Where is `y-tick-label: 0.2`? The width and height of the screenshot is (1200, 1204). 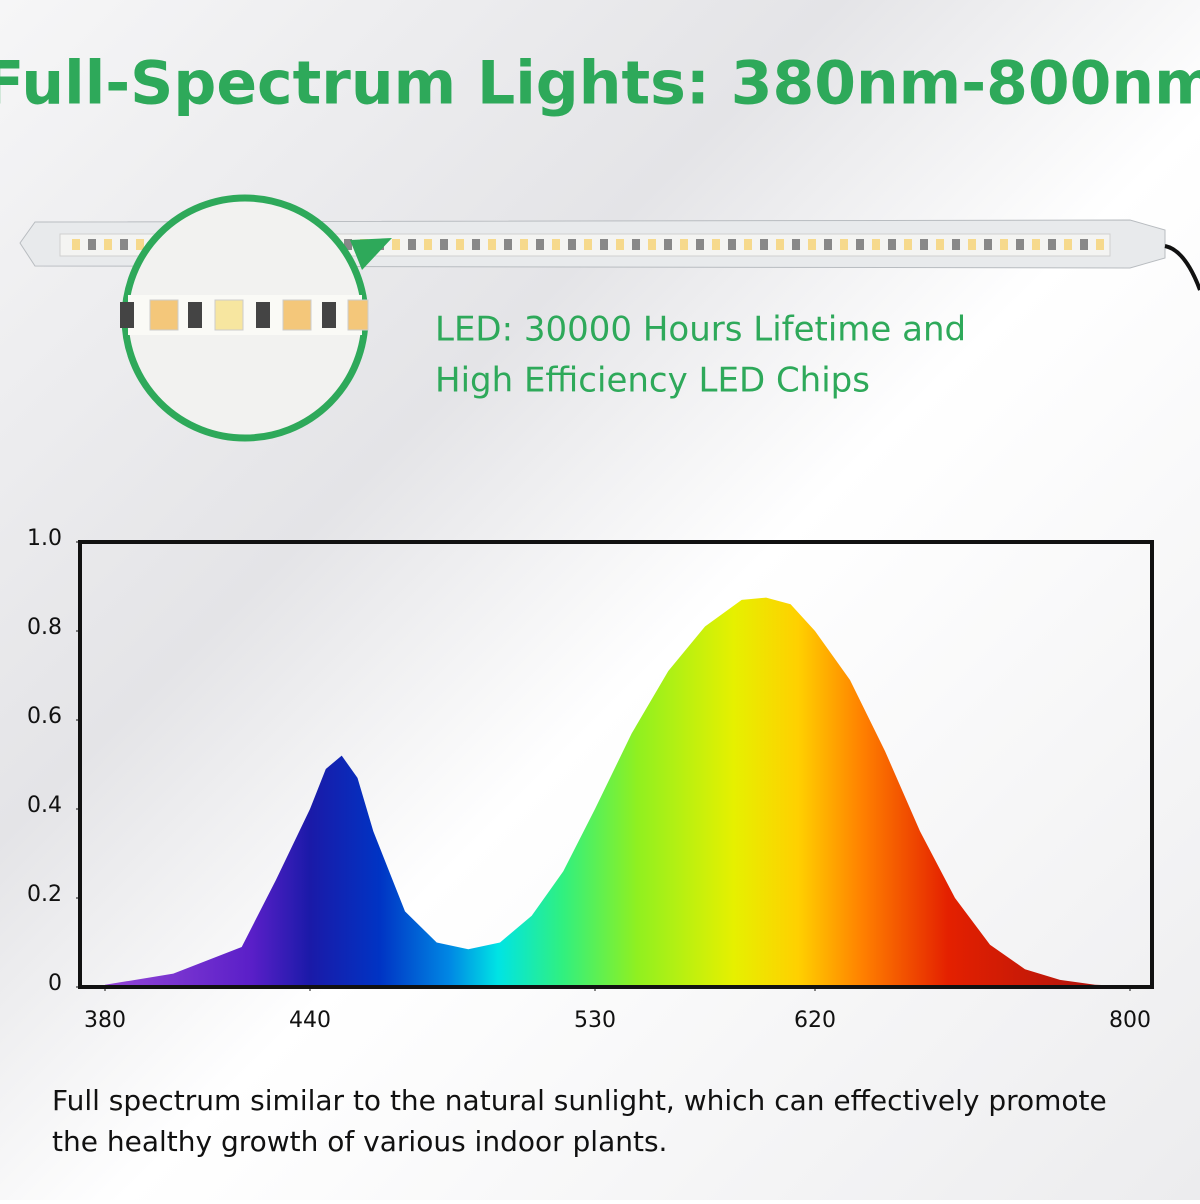 y-tick-label: 0.2 is located at coordinates (44, 894).